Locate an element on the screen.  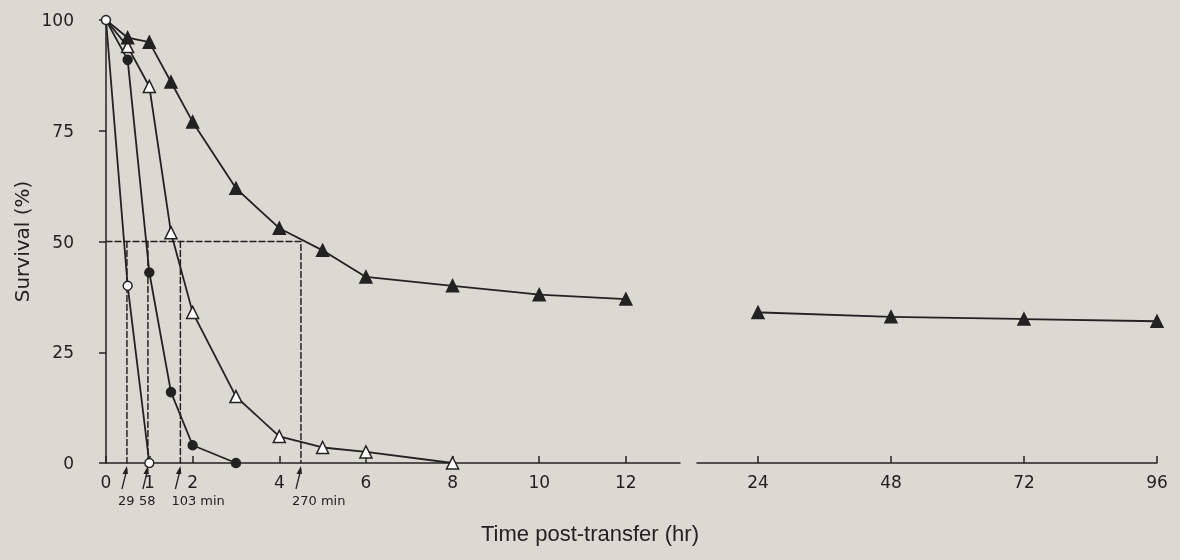
x-tick-label: 2 is located at coordinates (193, 481).